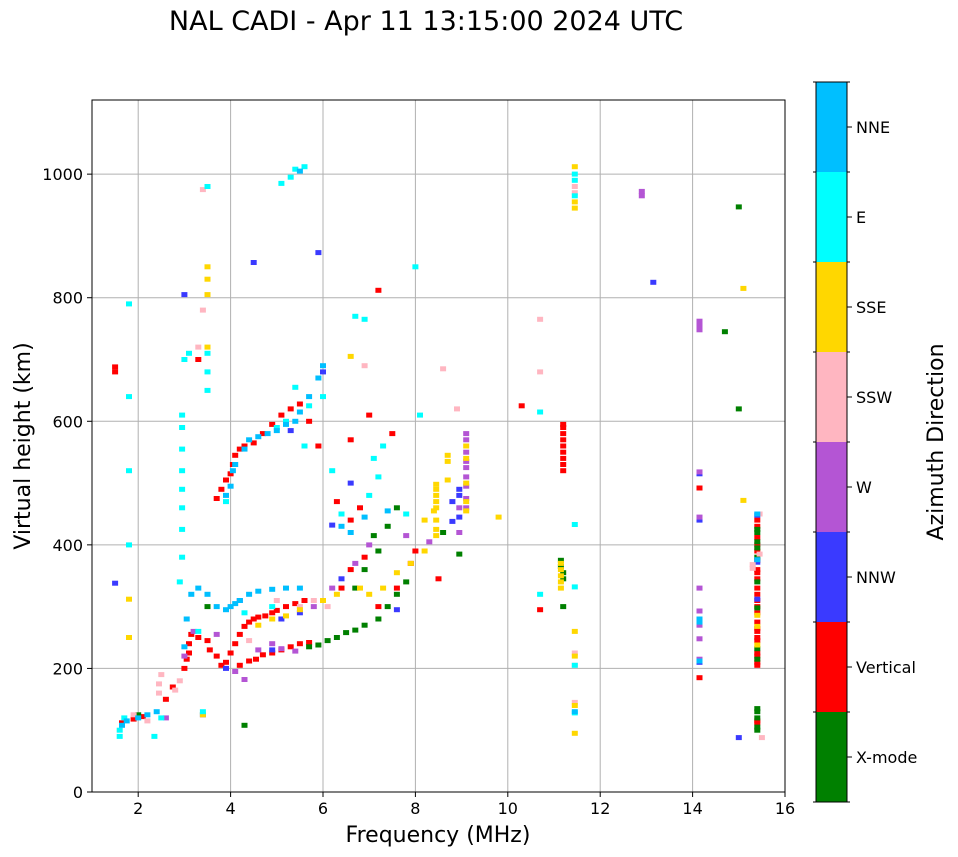  Describe the element at coordinates (67, 668) in the screenshot. I see `y-tick-label: 200` at that location.